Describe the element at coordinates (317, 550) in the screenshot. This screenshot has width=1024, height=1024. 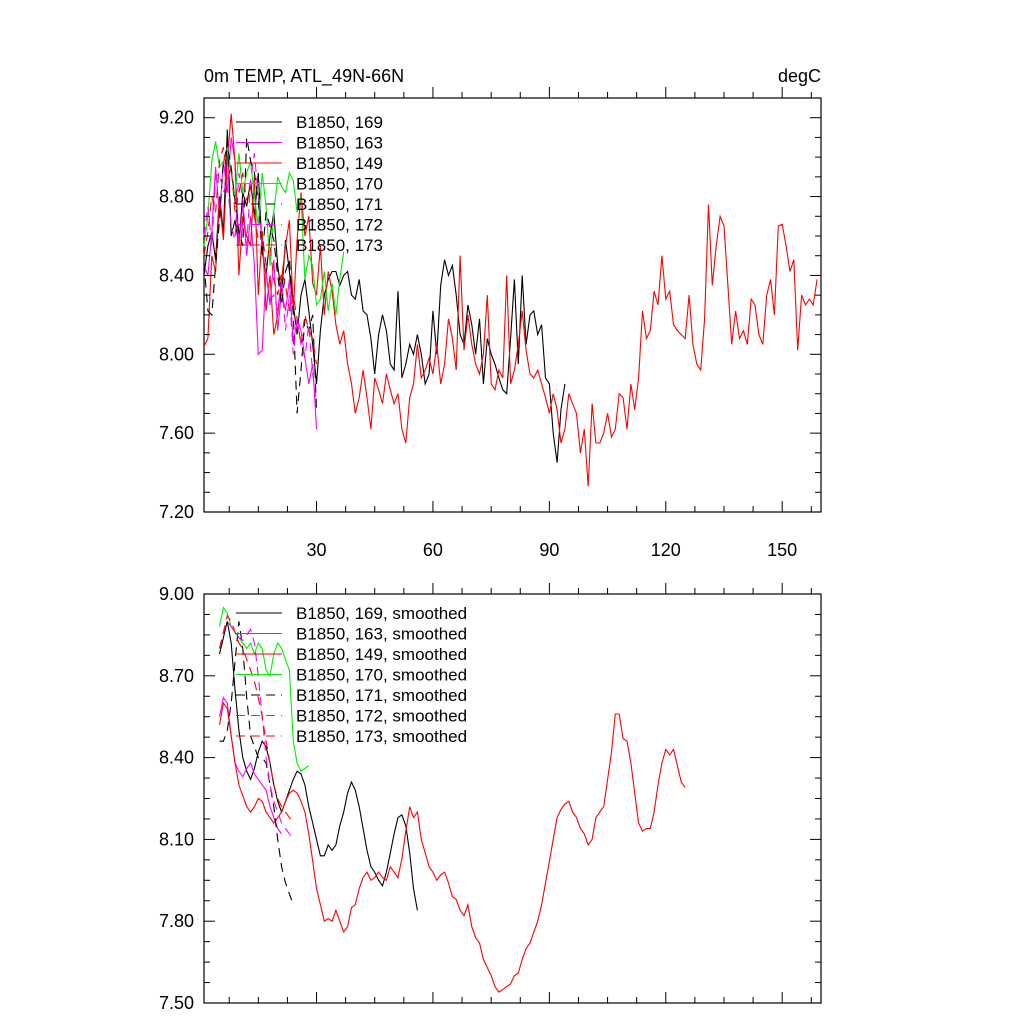
I see `x-tick-label: 30` at that location.